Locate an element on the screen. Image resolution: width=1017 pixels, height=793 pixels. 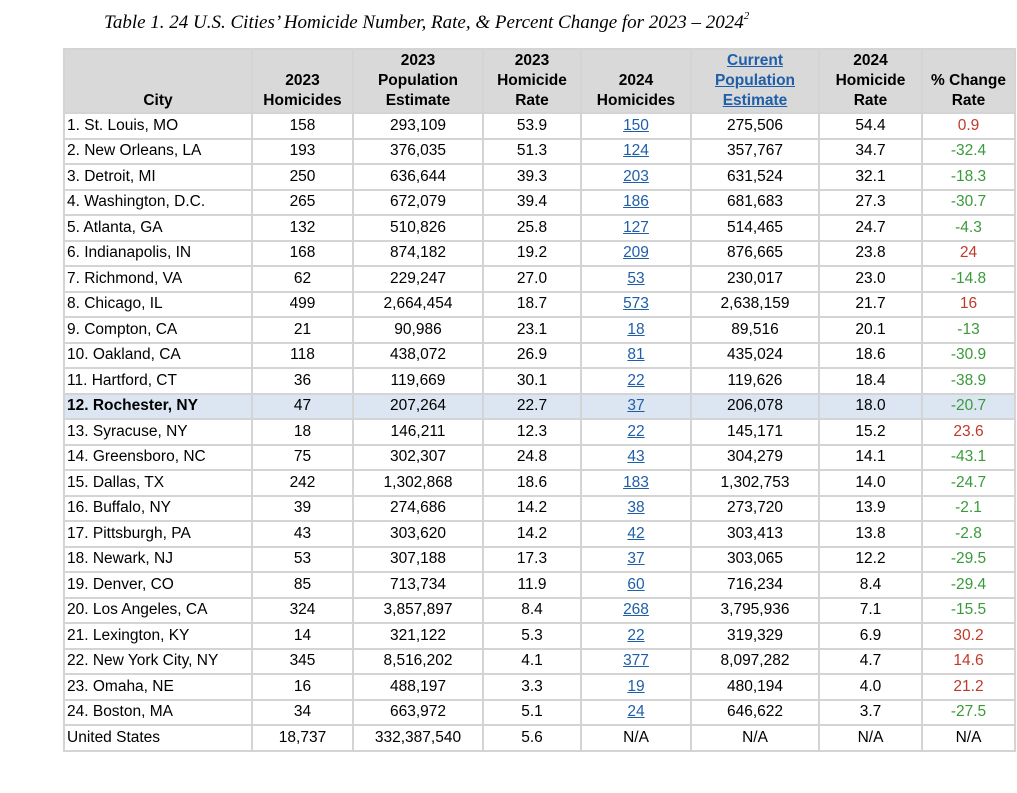
cell-city: 18. Newark, NJ is located at coordinates (158, 559).